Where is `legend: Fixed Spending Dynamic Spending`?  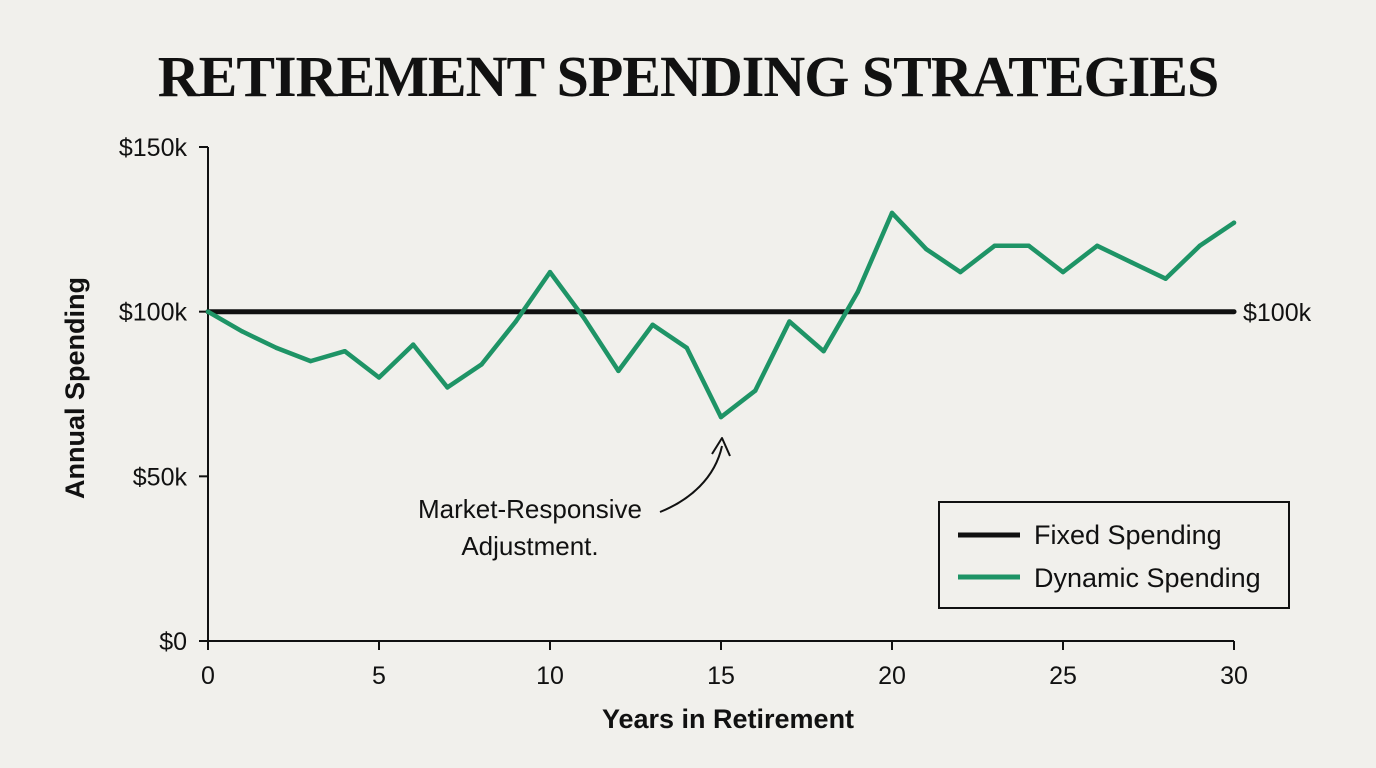 legend: Fixed Spending Dynamic Spending is located at coordinates (1114, 555).